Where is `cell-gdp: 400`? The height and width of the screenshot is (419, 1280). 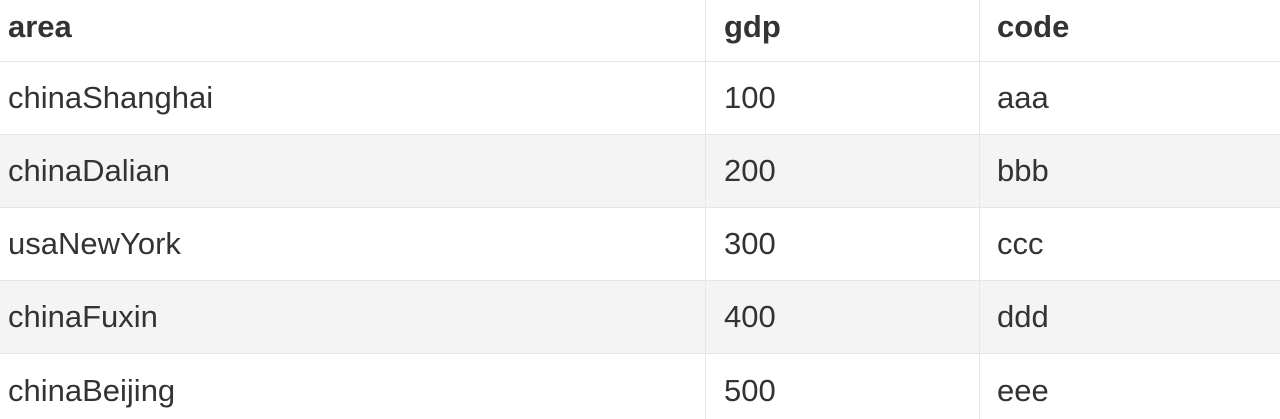
cell-gdp: 400 is located at coordinates (843, 317).